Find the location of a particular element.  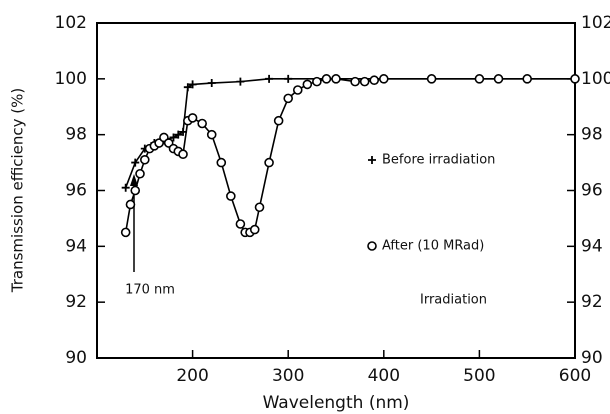

arrow-head is located at coordinates (134, 180).